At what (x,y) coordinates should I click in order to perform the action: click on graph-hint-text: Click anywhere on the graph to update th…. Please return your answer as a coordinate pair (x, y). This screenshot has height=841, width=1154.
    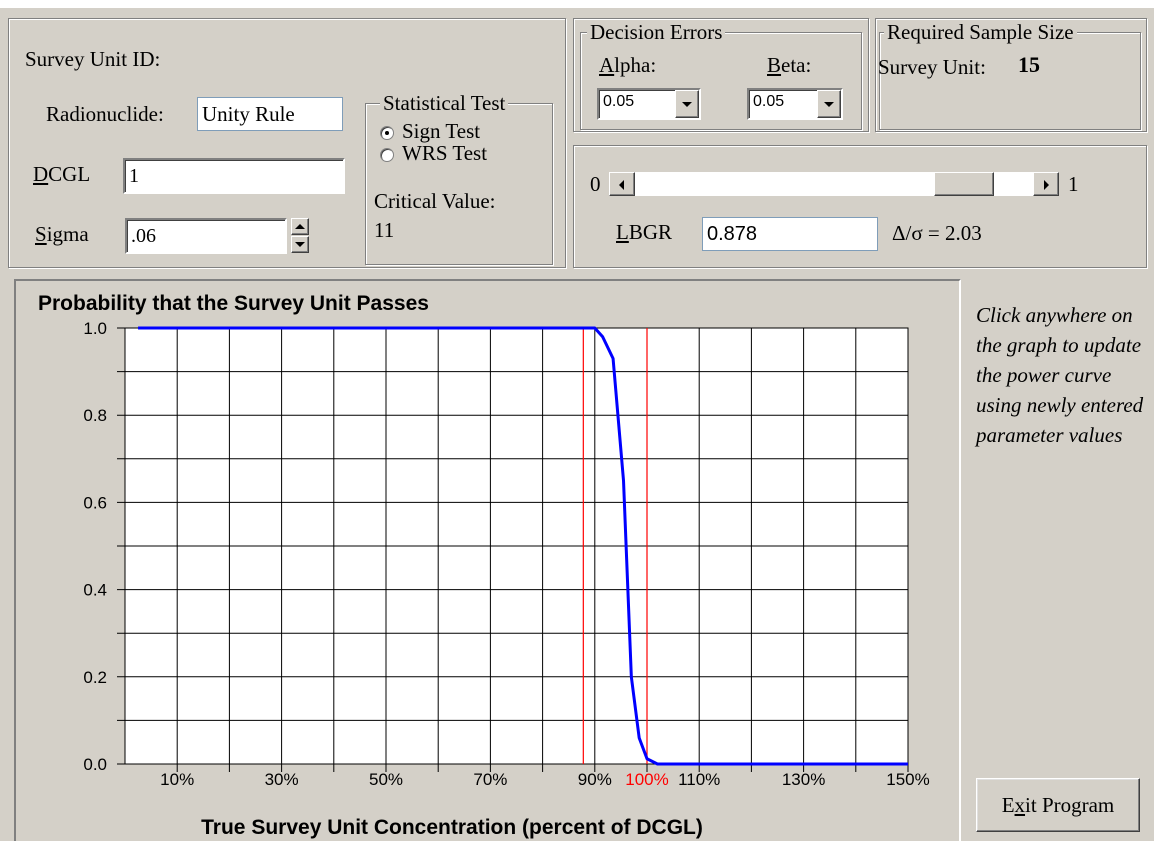
    Looking at the image, I should click on (1060, 375).